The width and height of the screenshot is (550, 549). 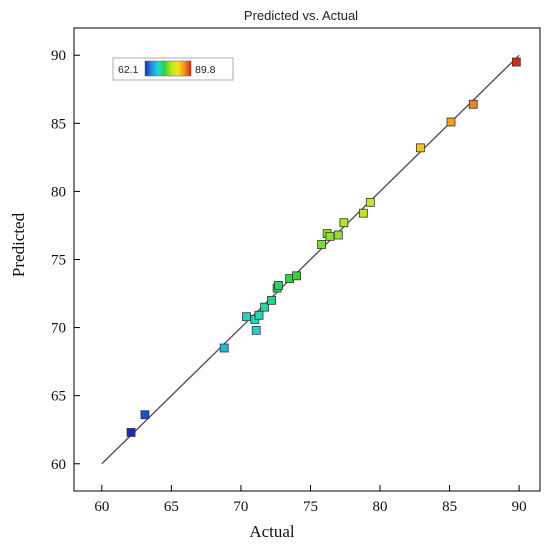 I want to click on legend-color-bar, so click(x=168, y=68).